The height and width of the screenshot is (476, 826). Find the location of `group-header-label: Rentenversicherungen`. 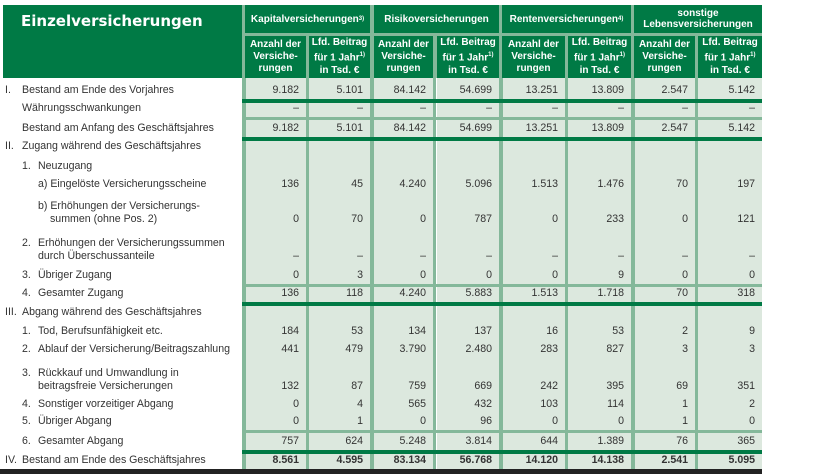

group-header-label: Rentenversicherungen is located at coordinates (564, 19).